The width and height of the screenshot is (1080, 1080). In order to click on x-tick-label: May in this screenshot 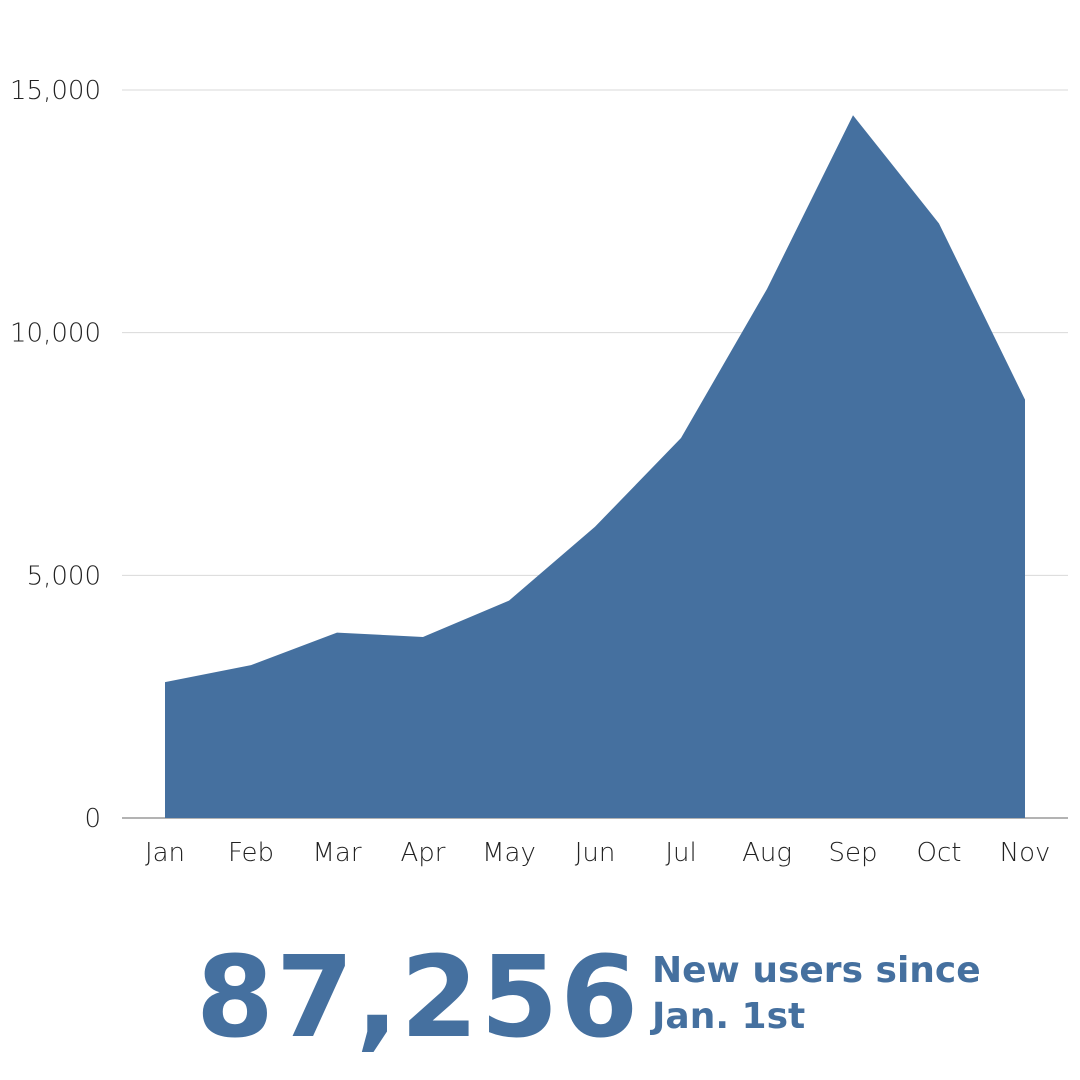, I will do `click(509, 853)`.